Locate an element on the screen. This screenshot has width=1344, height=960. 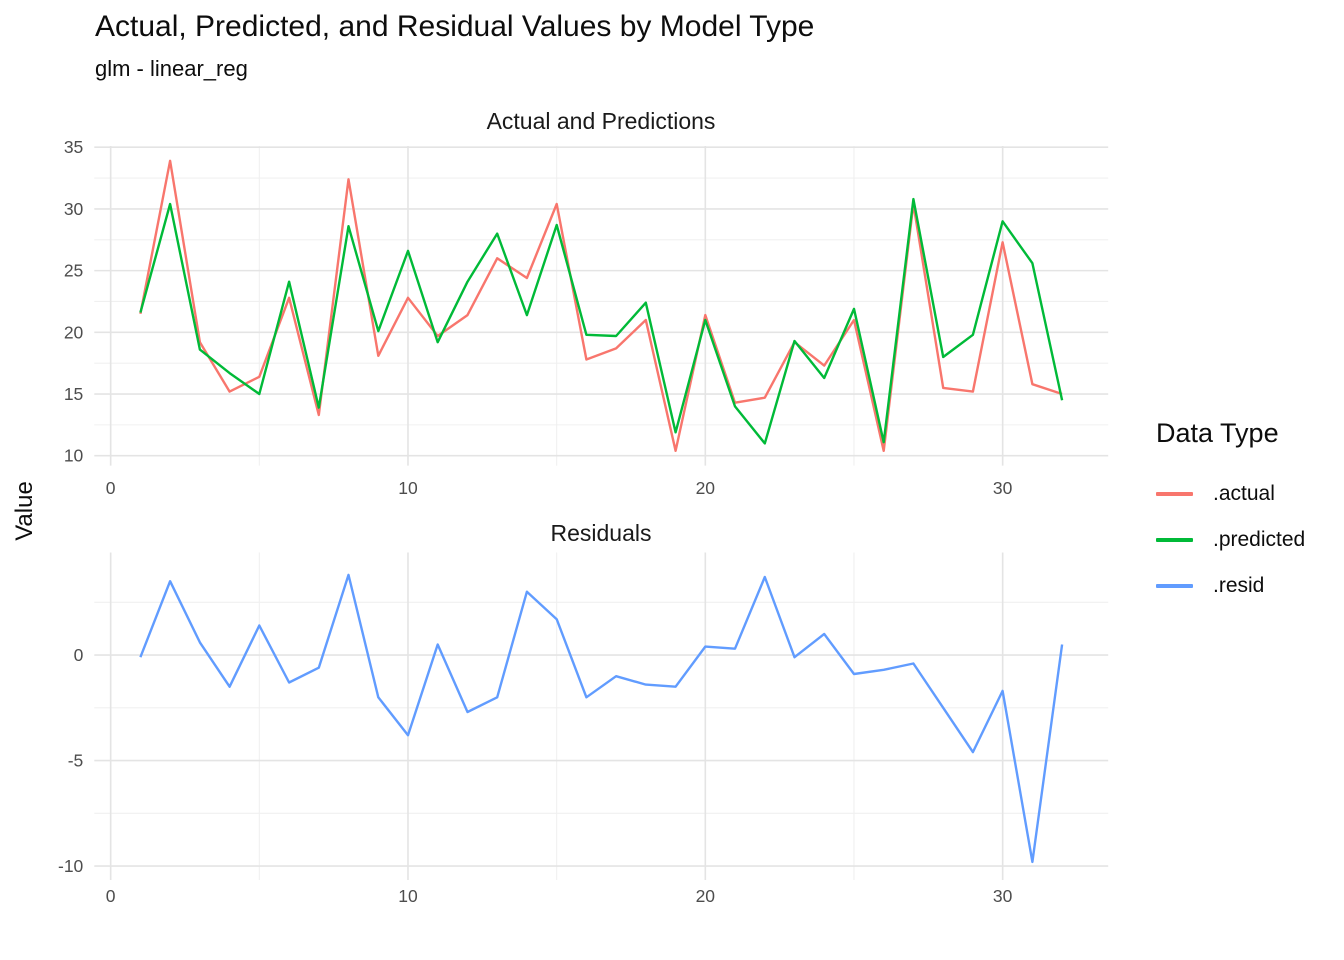
legend-item-label: .predicted is located at coordinates (1259, 539).